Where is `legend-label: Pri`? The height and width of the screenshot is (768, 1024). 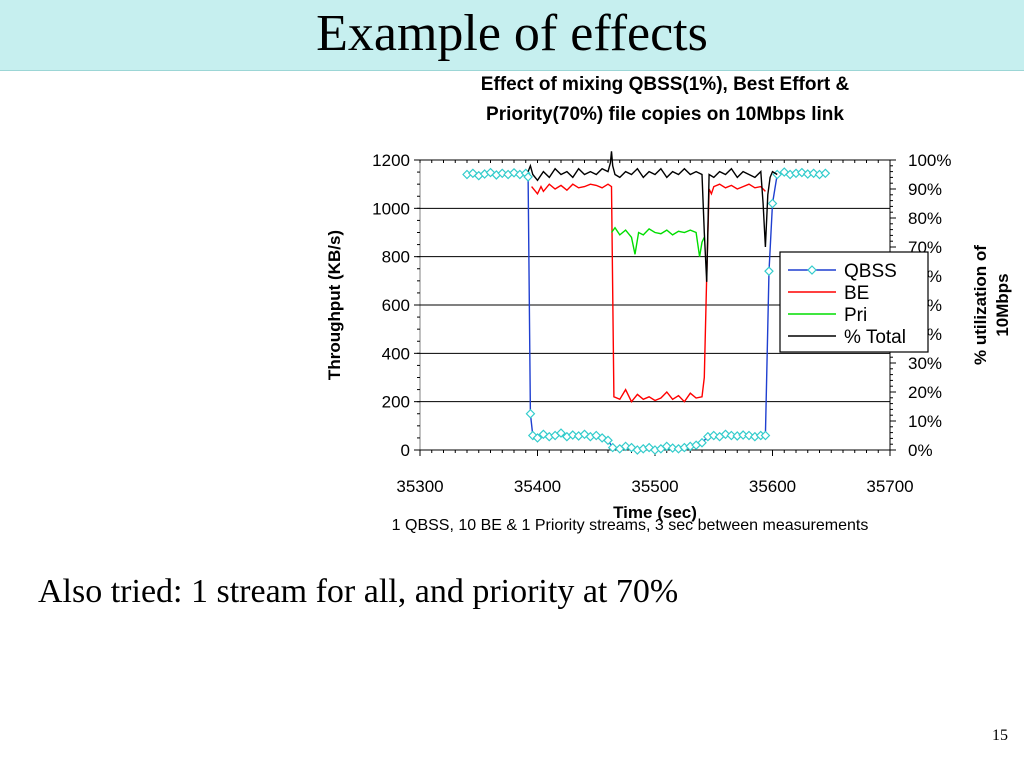 legend-label: Pri is located at coordinates (855, 315).